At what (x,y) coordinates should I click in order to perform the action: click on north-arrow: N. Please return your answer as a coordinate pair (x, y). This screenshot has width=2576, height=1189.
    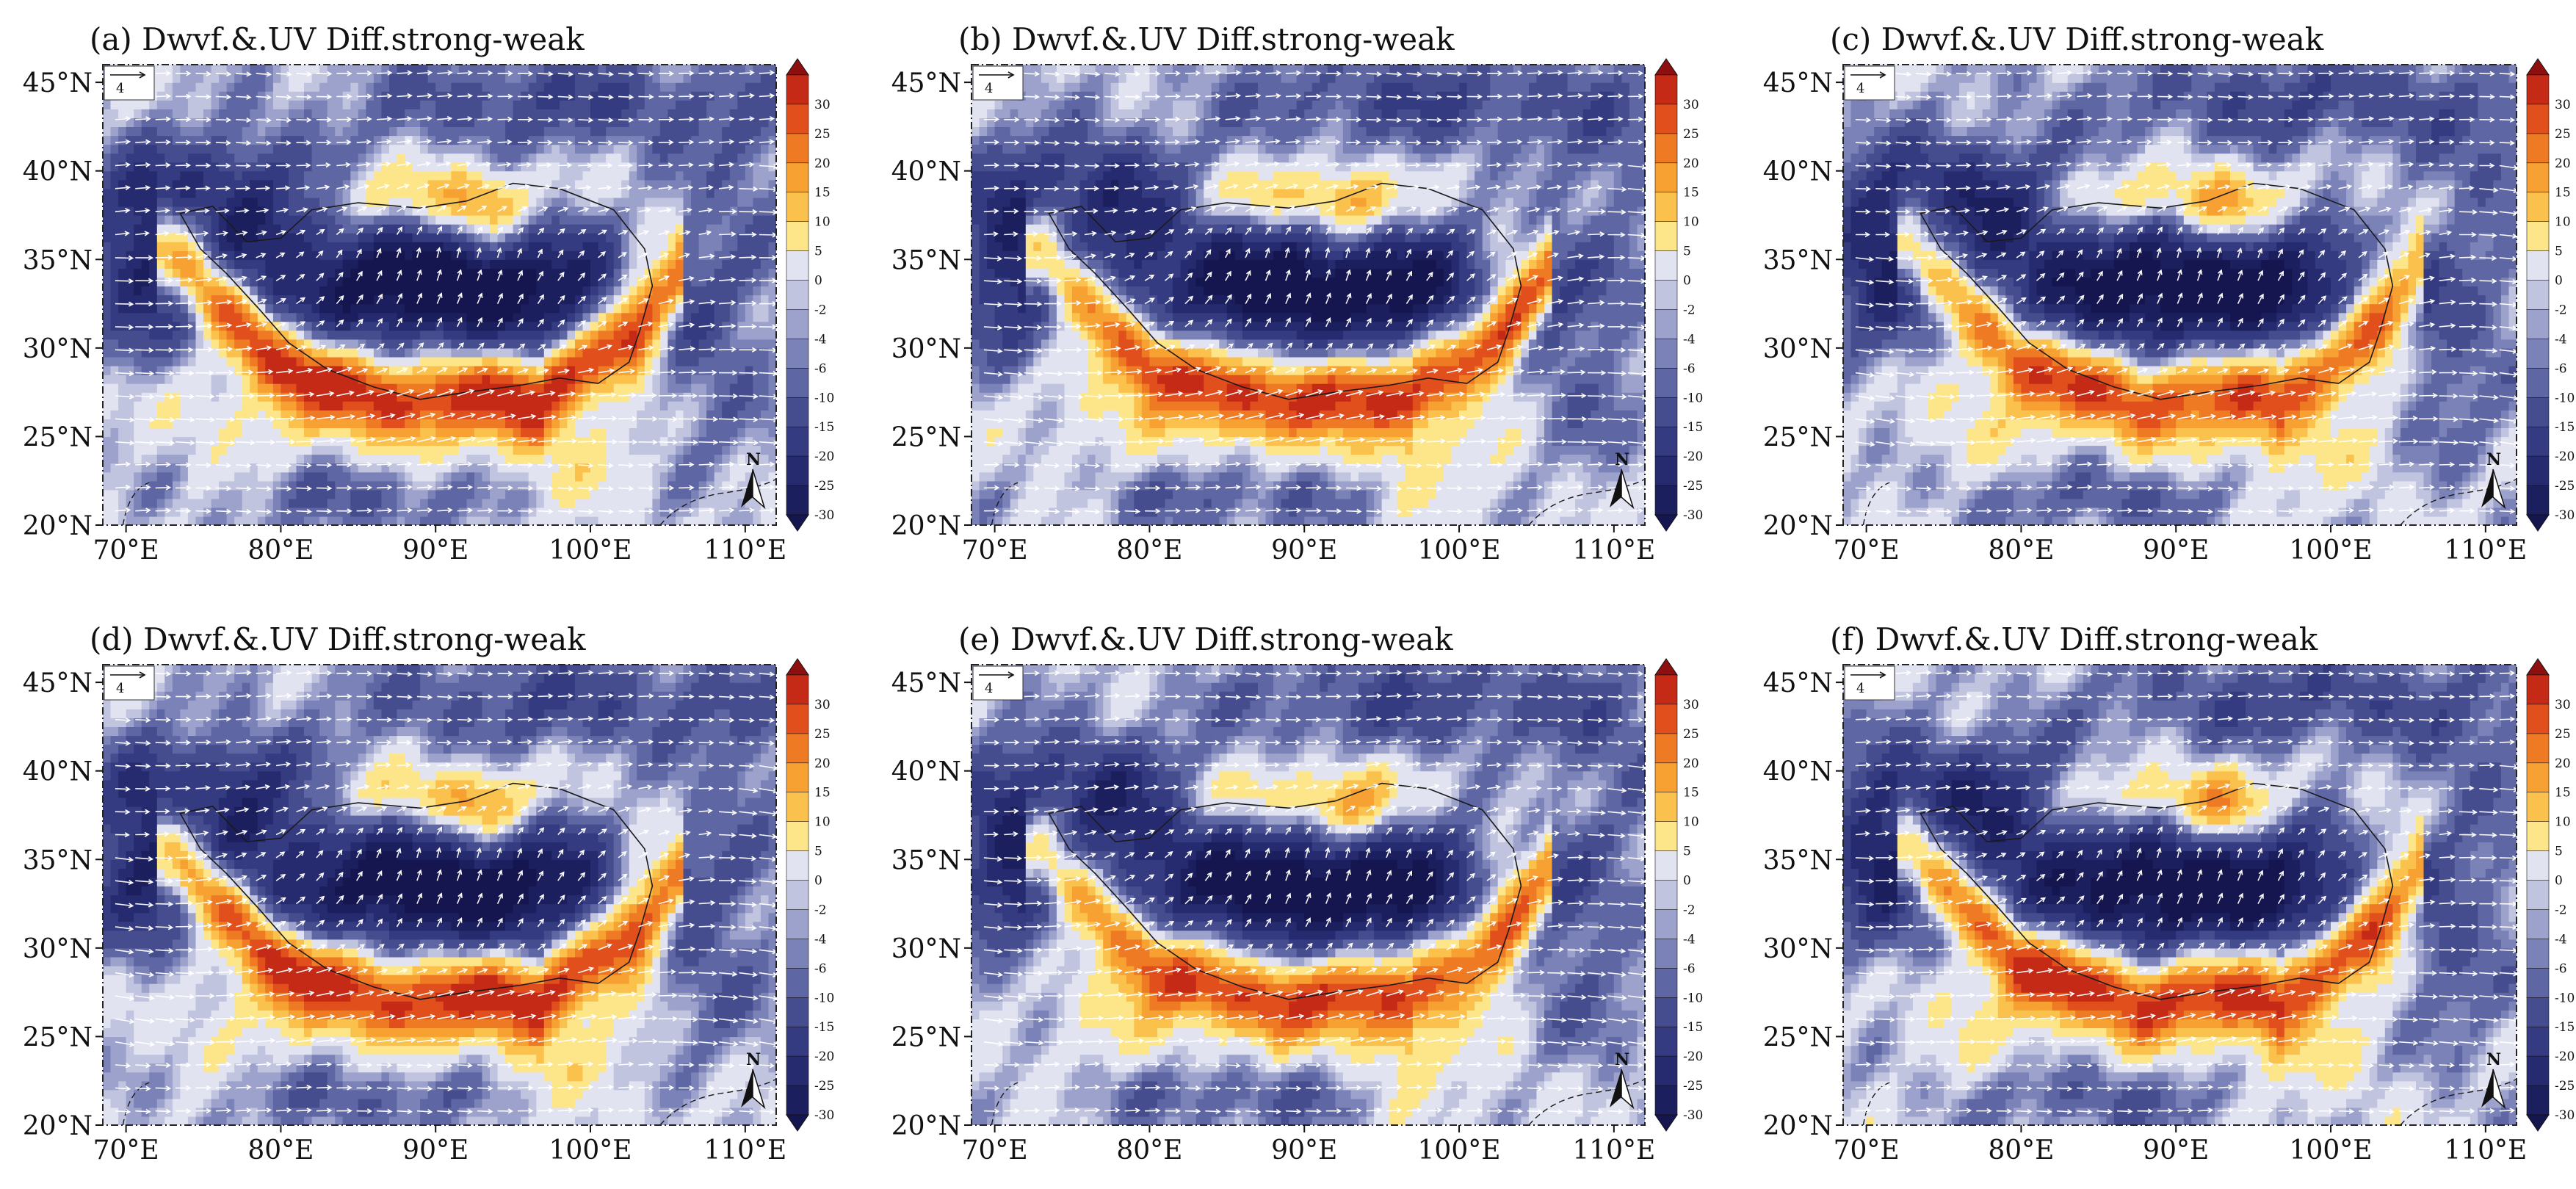
    Looking at the image, I should click on (1622, 480).